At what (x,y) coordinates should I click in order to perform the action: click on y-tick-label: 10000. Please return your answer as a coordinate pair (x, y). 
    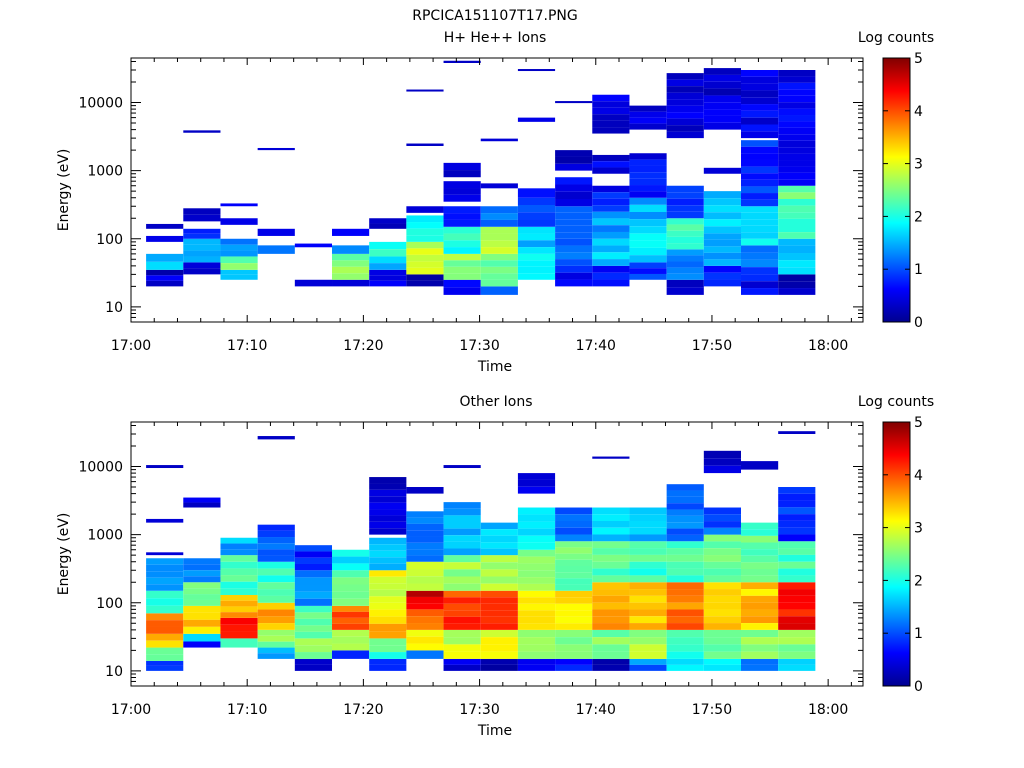
    Looking at the image, I should click on (100, 468).